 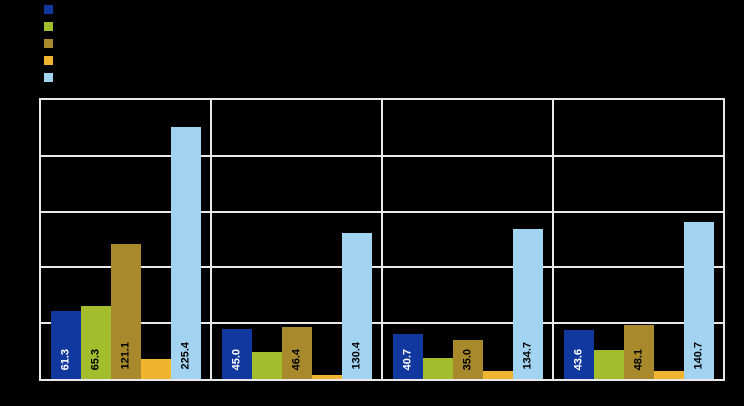 I want to click on bar: 225.4, so click(x=185, y=253).